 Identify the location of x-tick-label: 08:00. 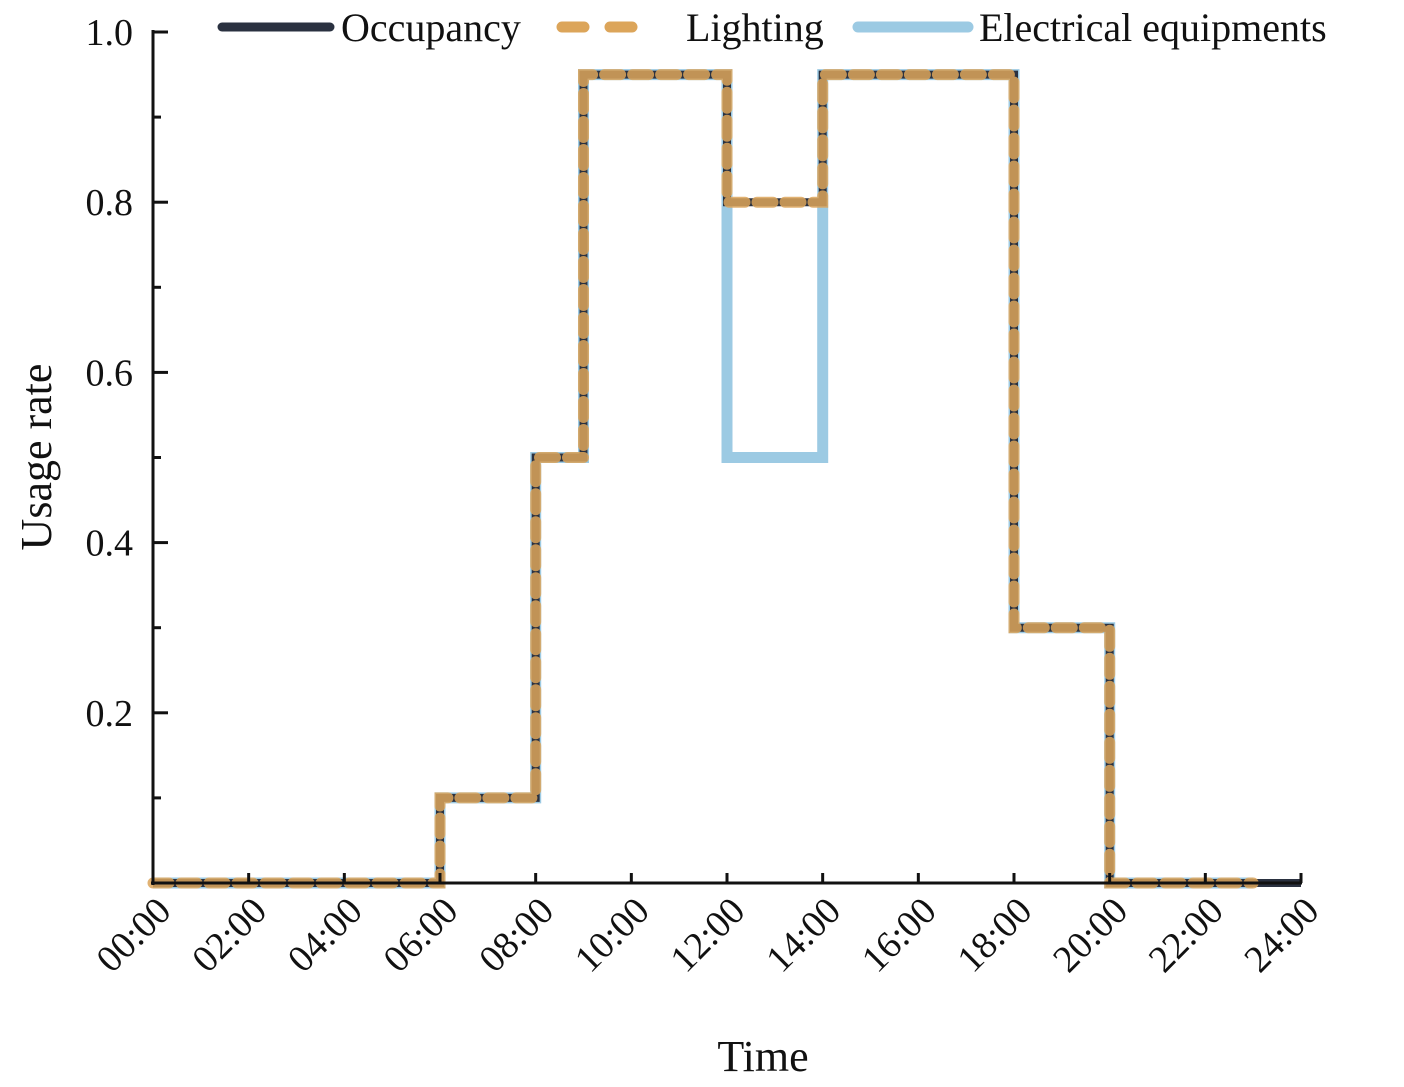
(516, 935).